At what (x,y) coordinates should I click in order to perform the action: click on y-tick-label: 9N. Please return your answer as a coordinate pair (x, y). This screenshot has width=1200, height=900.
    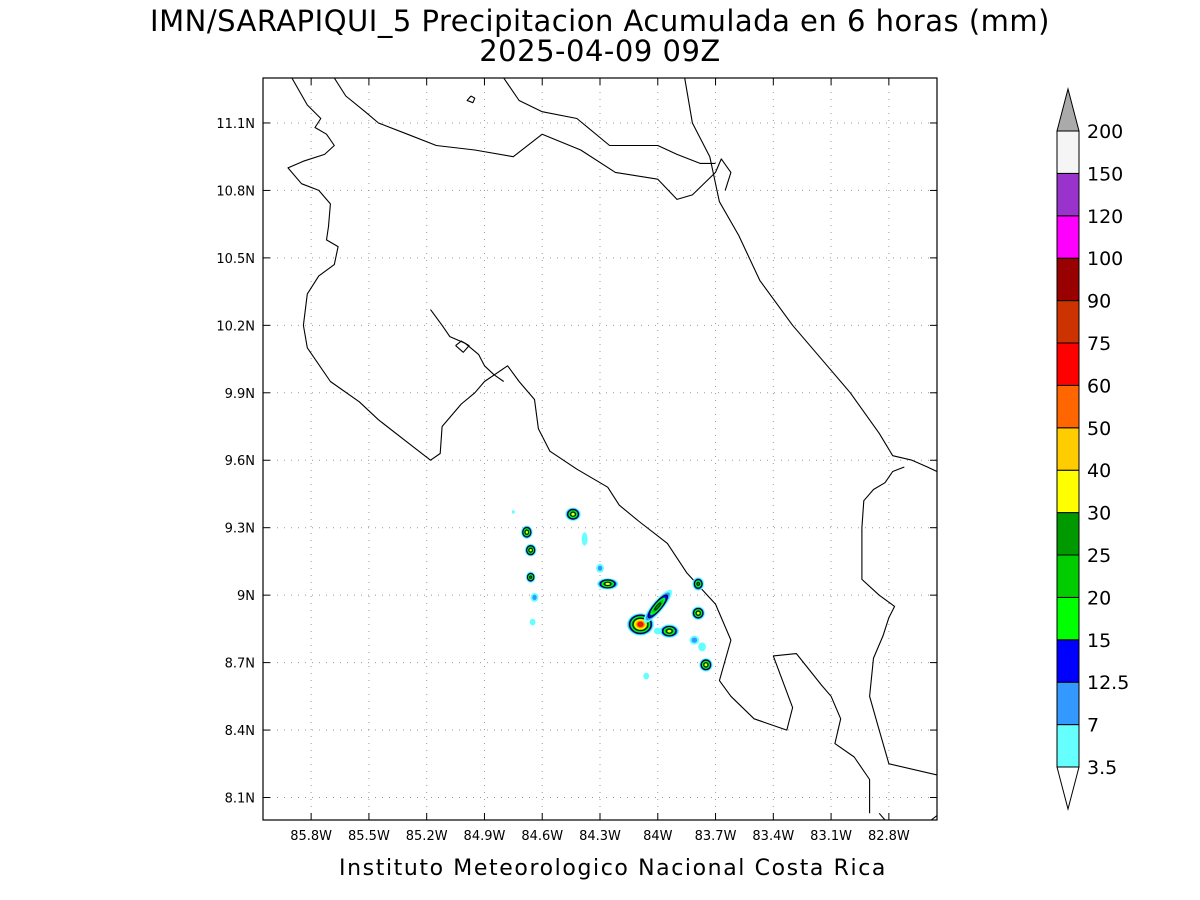
    Looking at the image, I should click on (246, 596).